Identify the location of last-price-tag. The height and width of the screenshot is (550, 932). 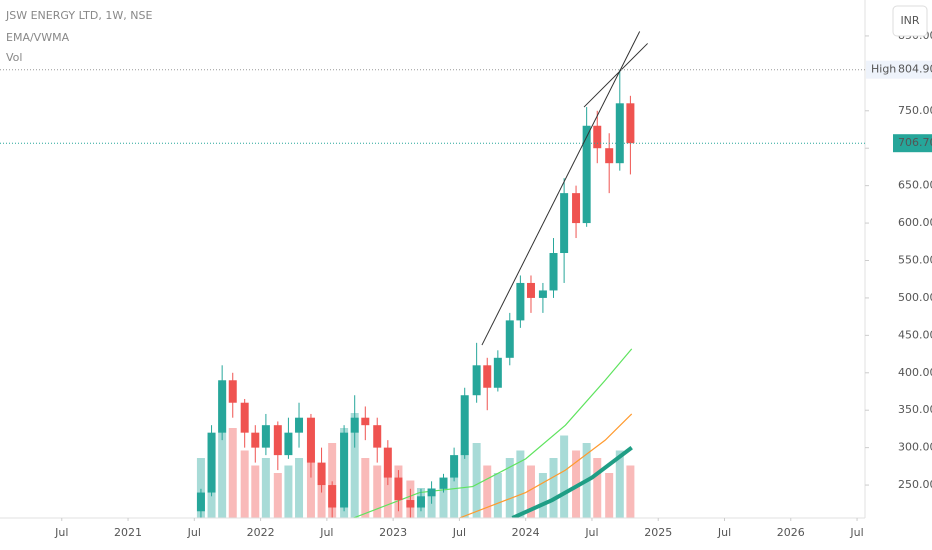
(912, 143).